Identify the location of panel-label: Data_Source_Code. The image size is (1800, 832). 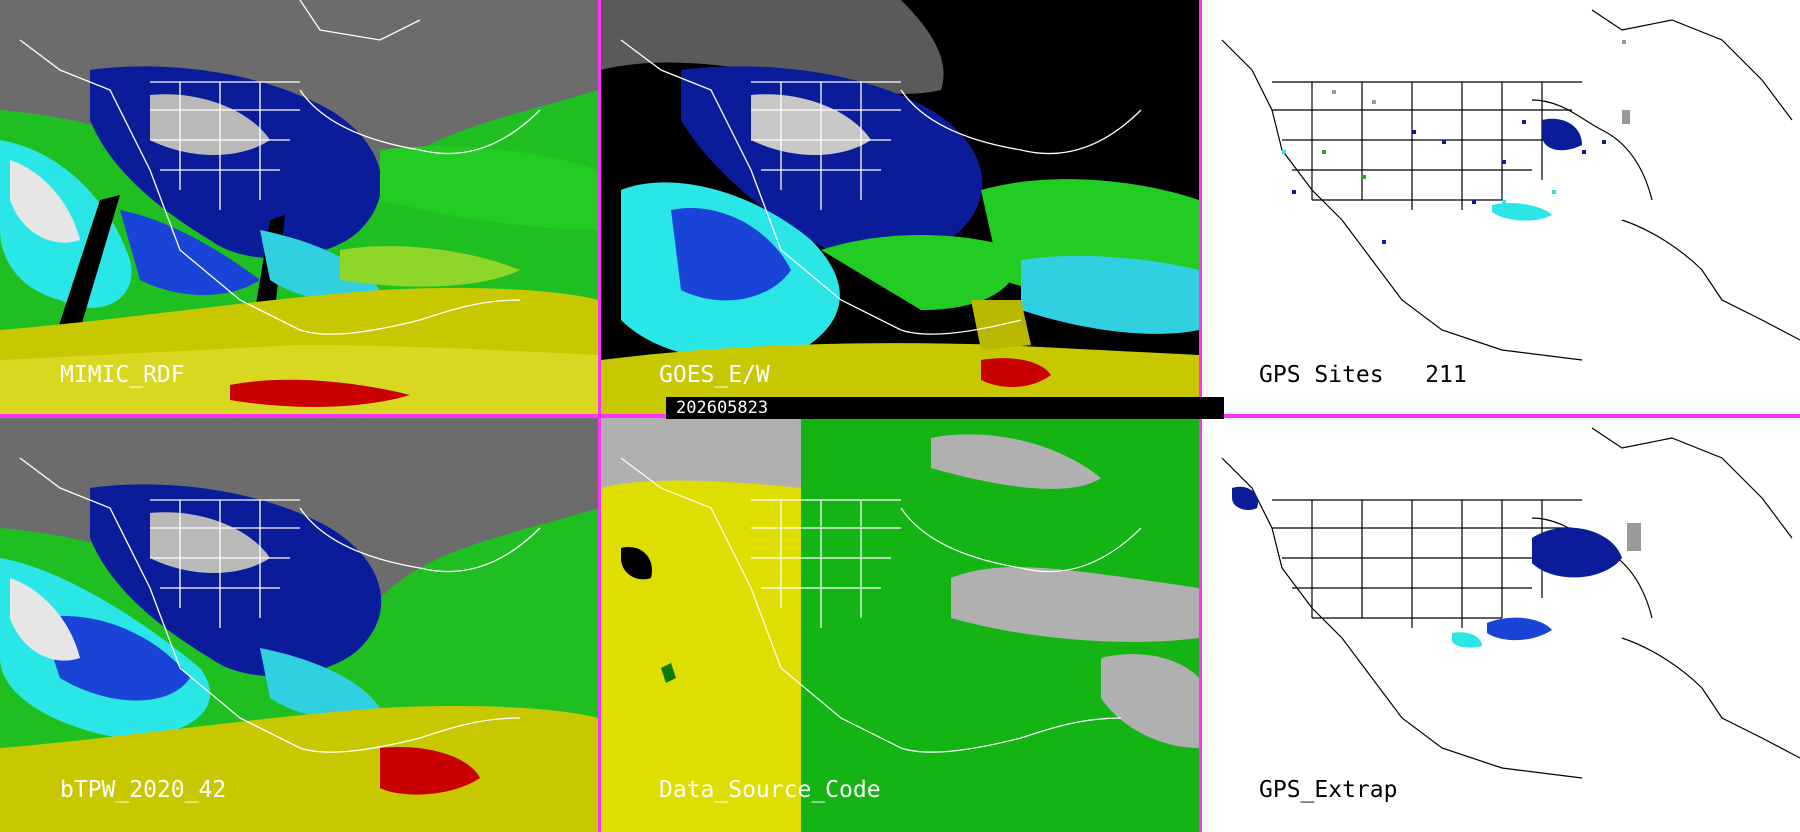
(770, 790).